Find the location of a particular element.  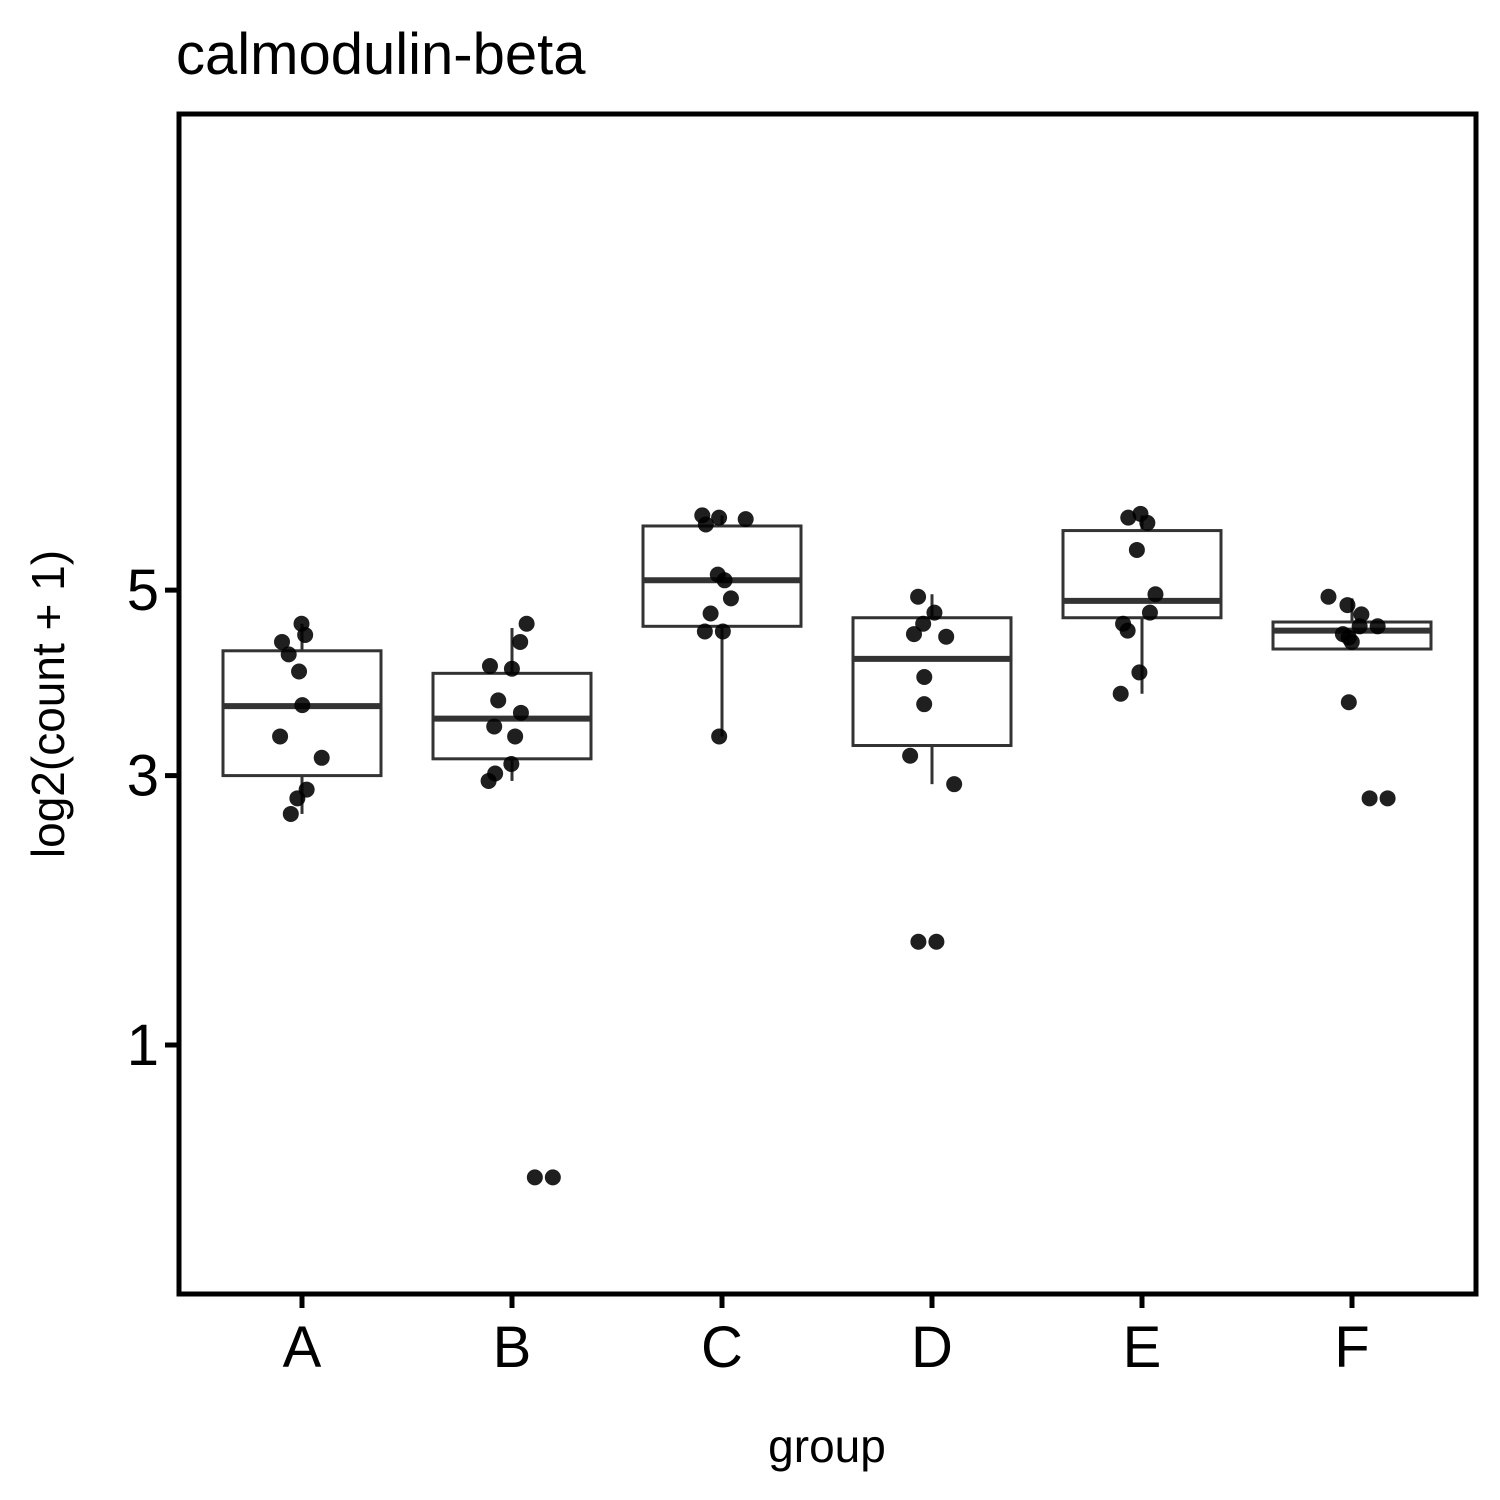

y-tick-label: 3 is located at coordinates (143, 776).